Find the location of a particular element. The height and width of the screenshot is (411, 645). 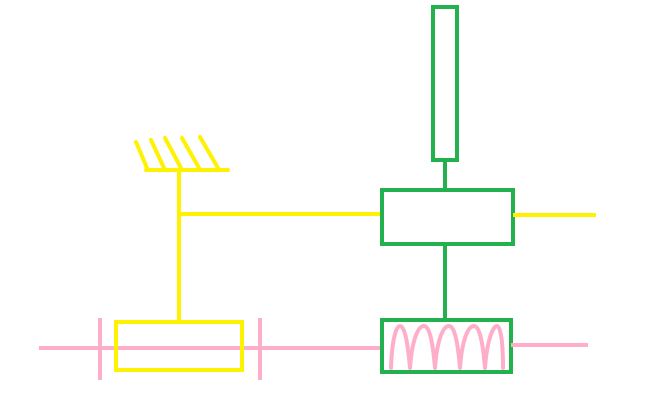

ground-support is located at coordinates (182, 153).